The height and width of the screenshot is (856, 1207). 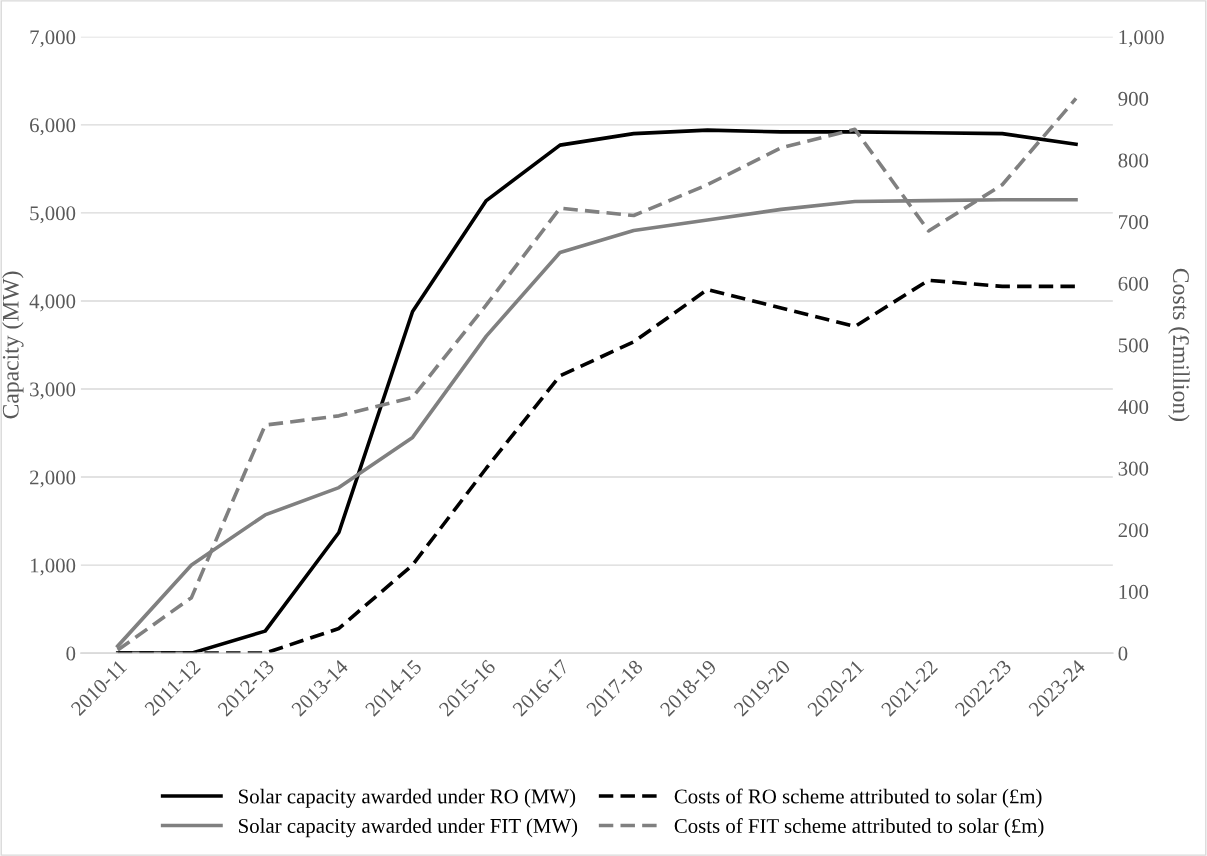 What do you see at coordinates (53, 391) in the screenshot?
I see `y-tick-label: 3,000` at bounding box center [53, 391].